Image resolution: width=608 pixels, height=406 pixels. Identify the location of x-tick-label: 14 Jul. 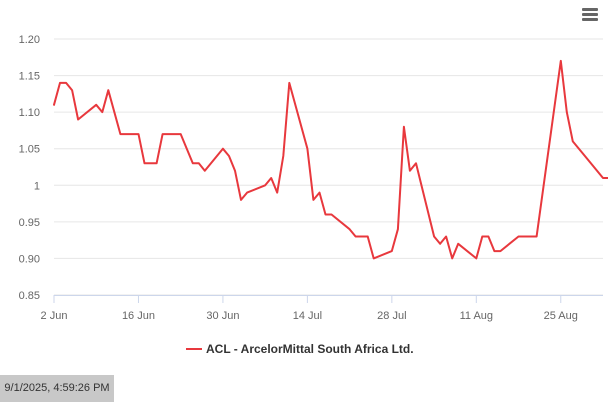
(307, 316).